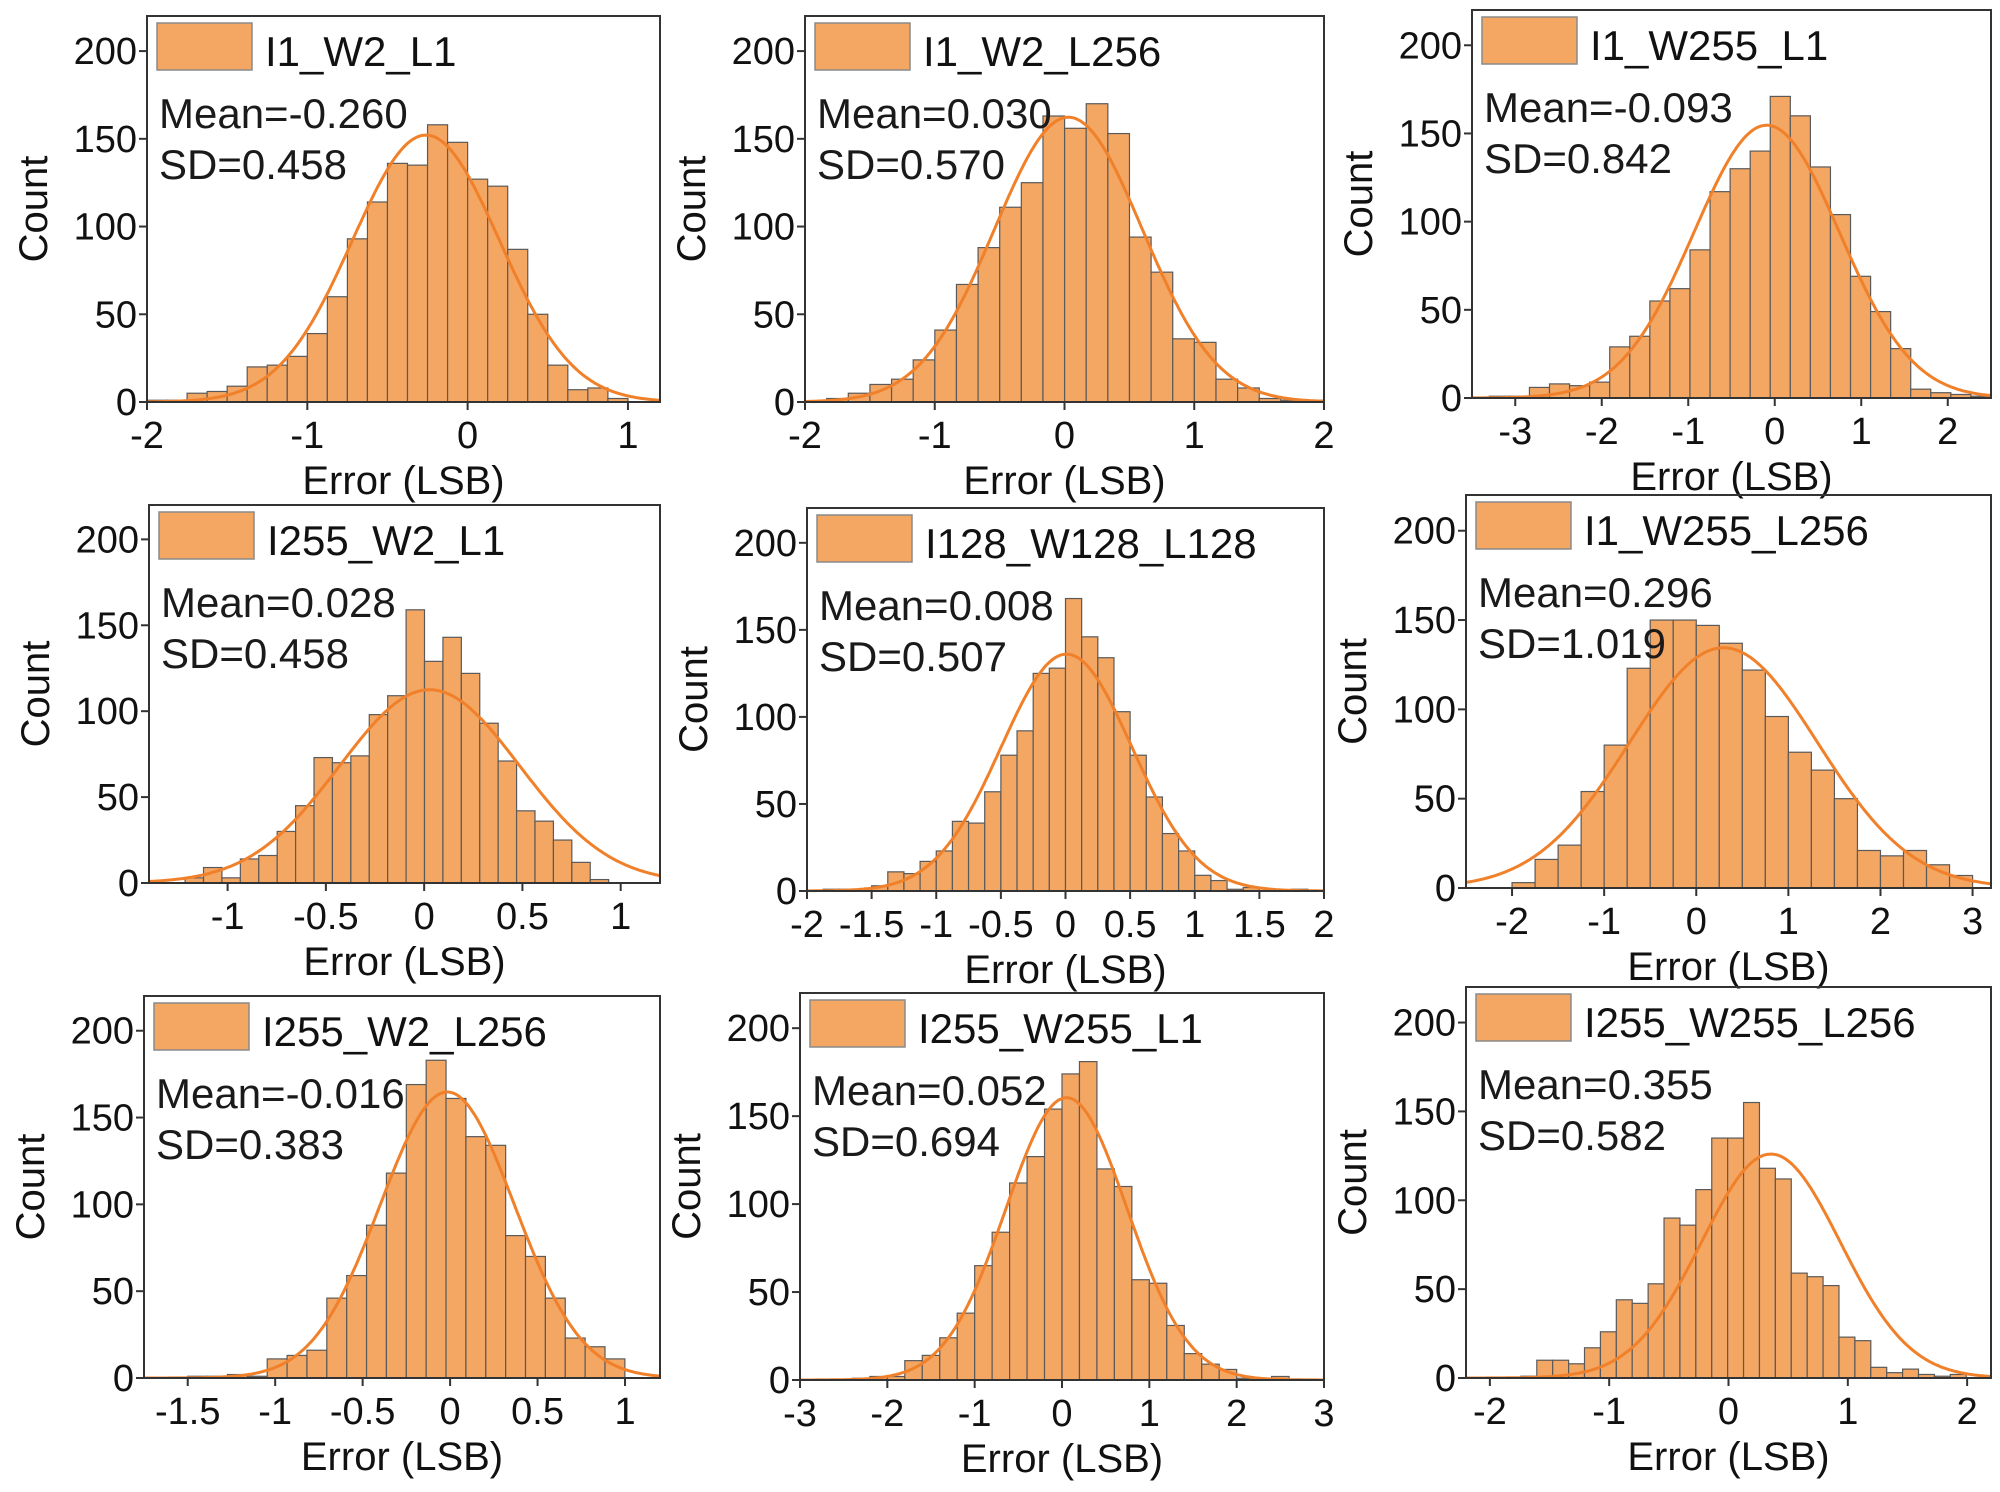 Image resolution: width=2000 pixels, height=1492 pixels. What do you see at coordinates (1608, 107) in the screenshot?
I see `mean-annotation: Mean=-0.093` at bounding box center [1608, 107].